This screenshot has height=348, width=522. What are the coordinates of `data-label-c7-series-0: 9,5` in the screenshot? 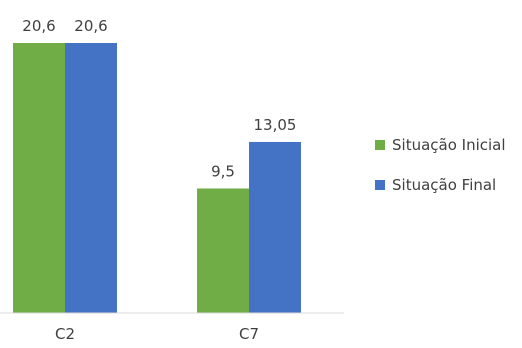 It's located at (223, 171).